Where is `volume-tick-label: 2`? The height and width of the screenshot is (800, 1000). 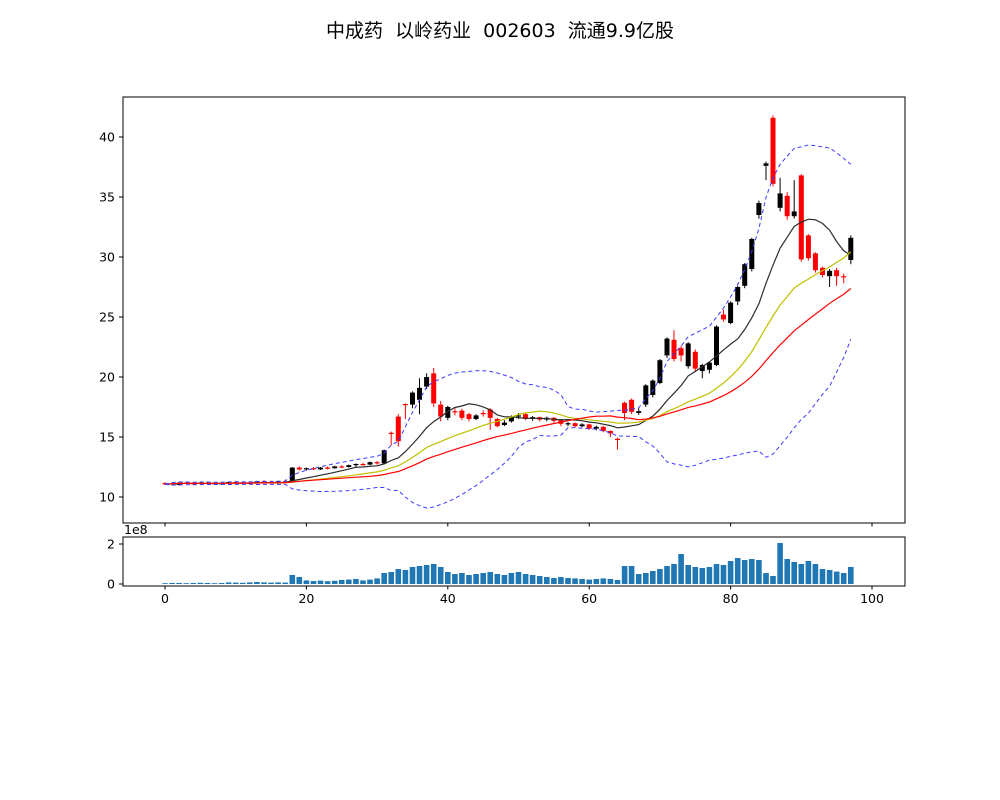 volume-tick-label: 2 is located at coordinates (111, 544).